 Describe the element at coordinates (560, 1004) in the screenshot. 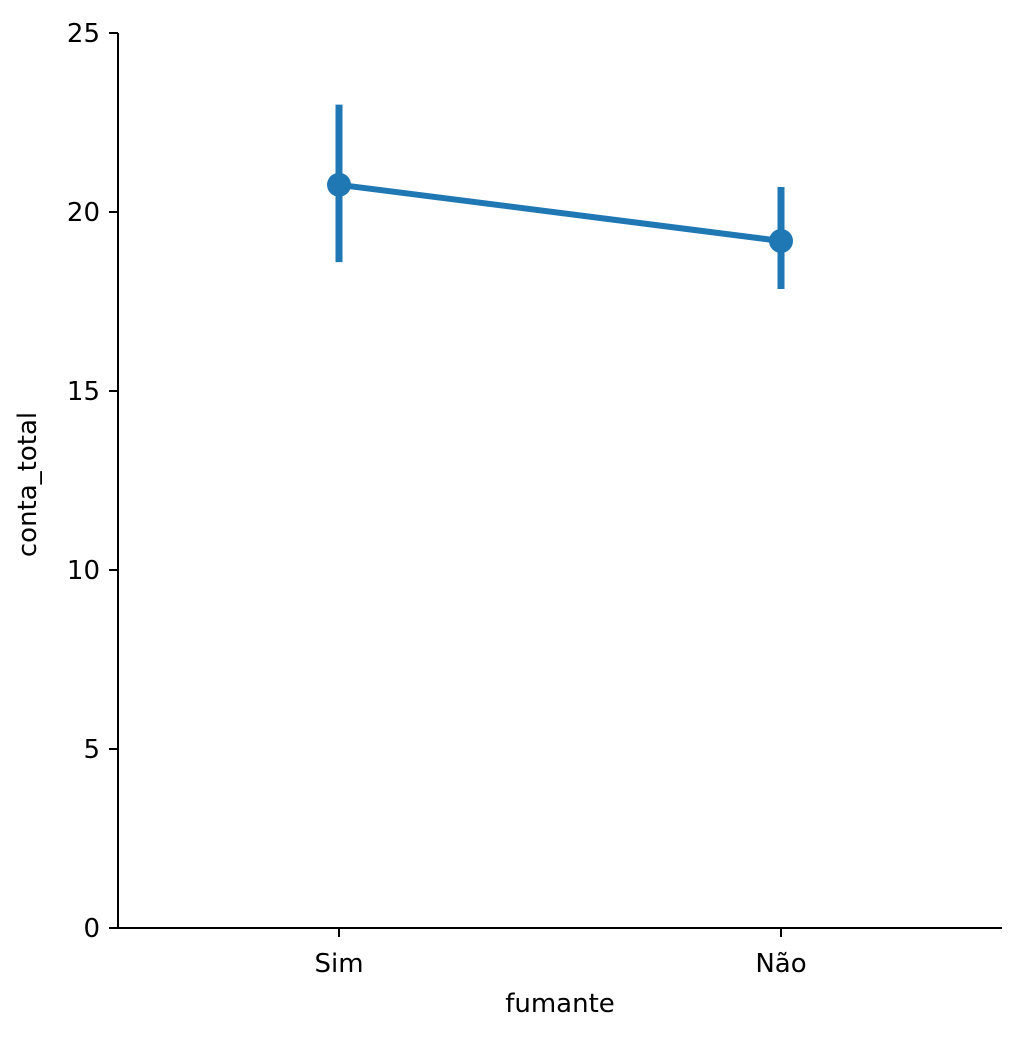

I see `x-axis-label: fumante` at that location.